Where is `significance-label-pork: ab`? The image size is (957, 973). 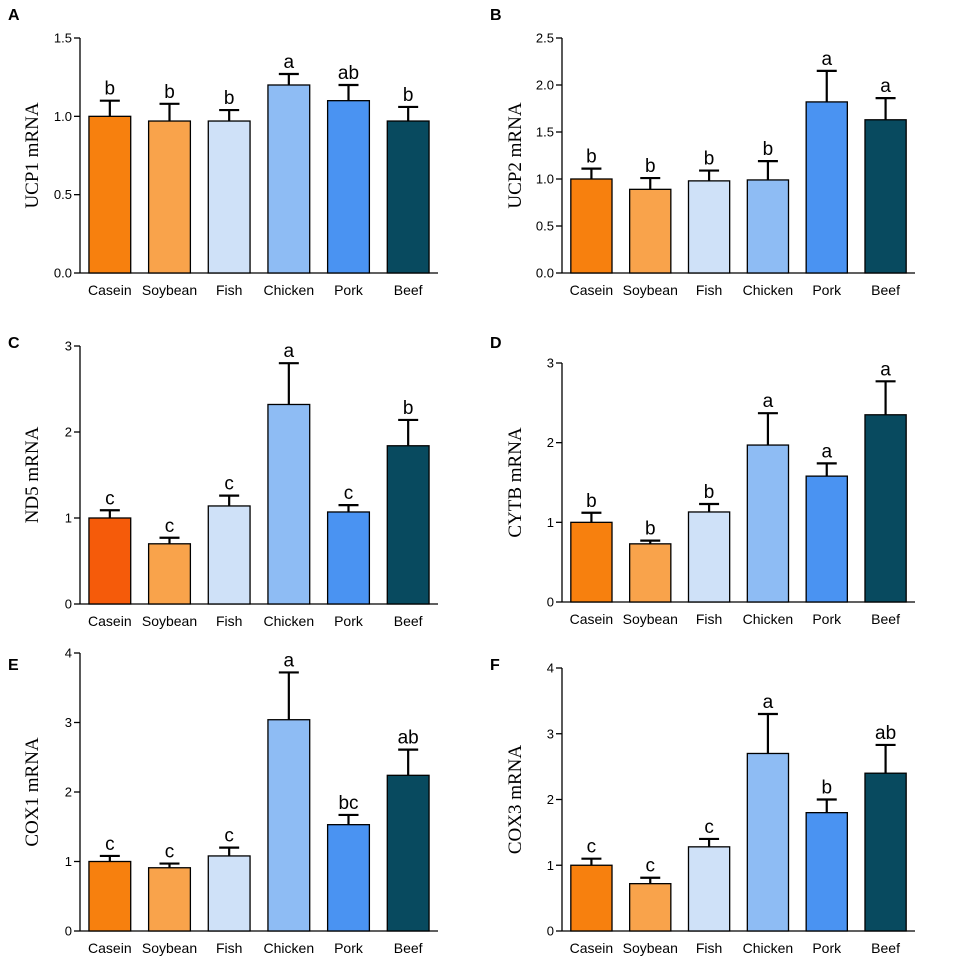
significance-label-pork: ab is located at coordinates (348, 73).